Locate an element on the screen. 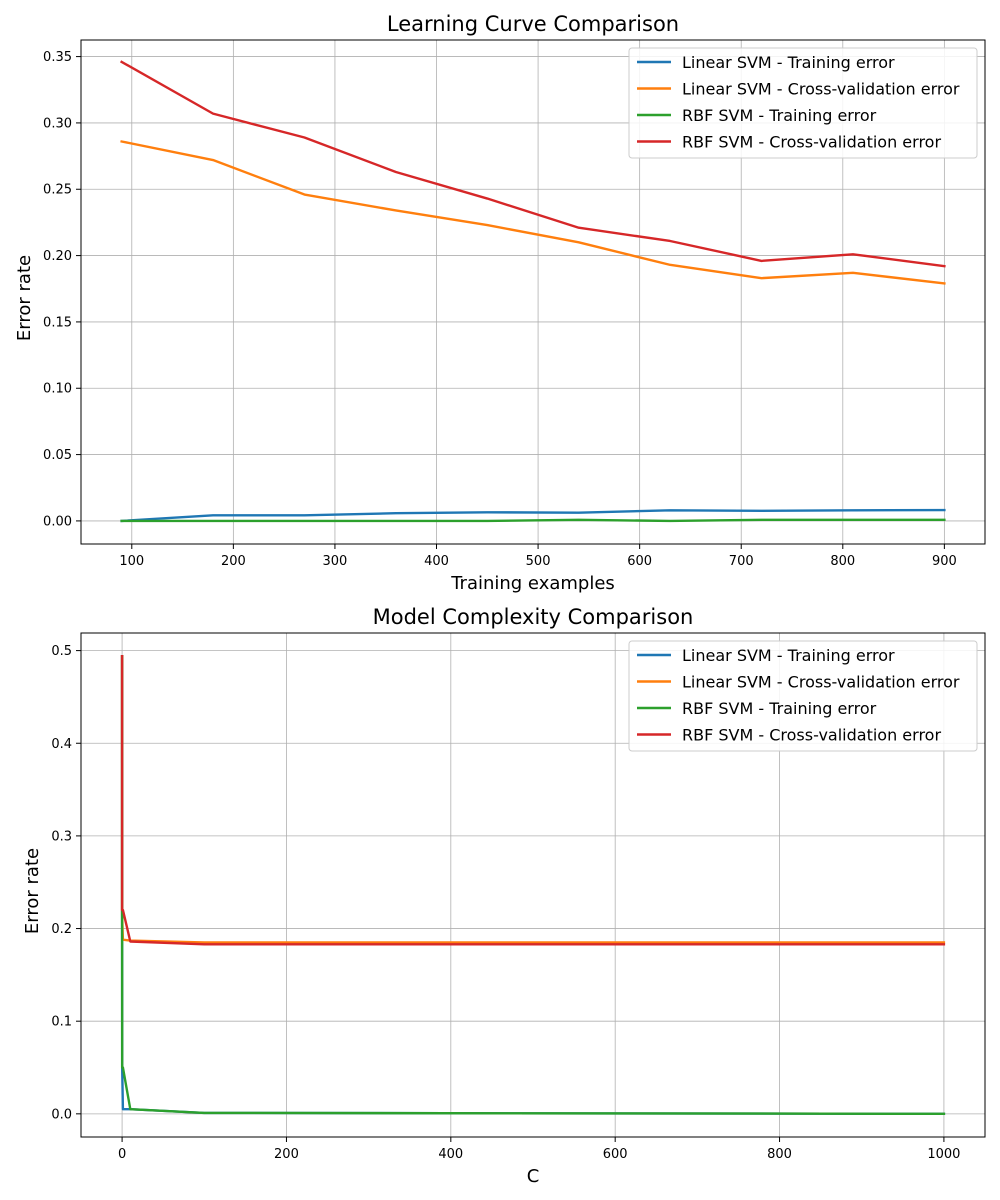  x-tick-label: 500 is located at coordinates (538, 561).